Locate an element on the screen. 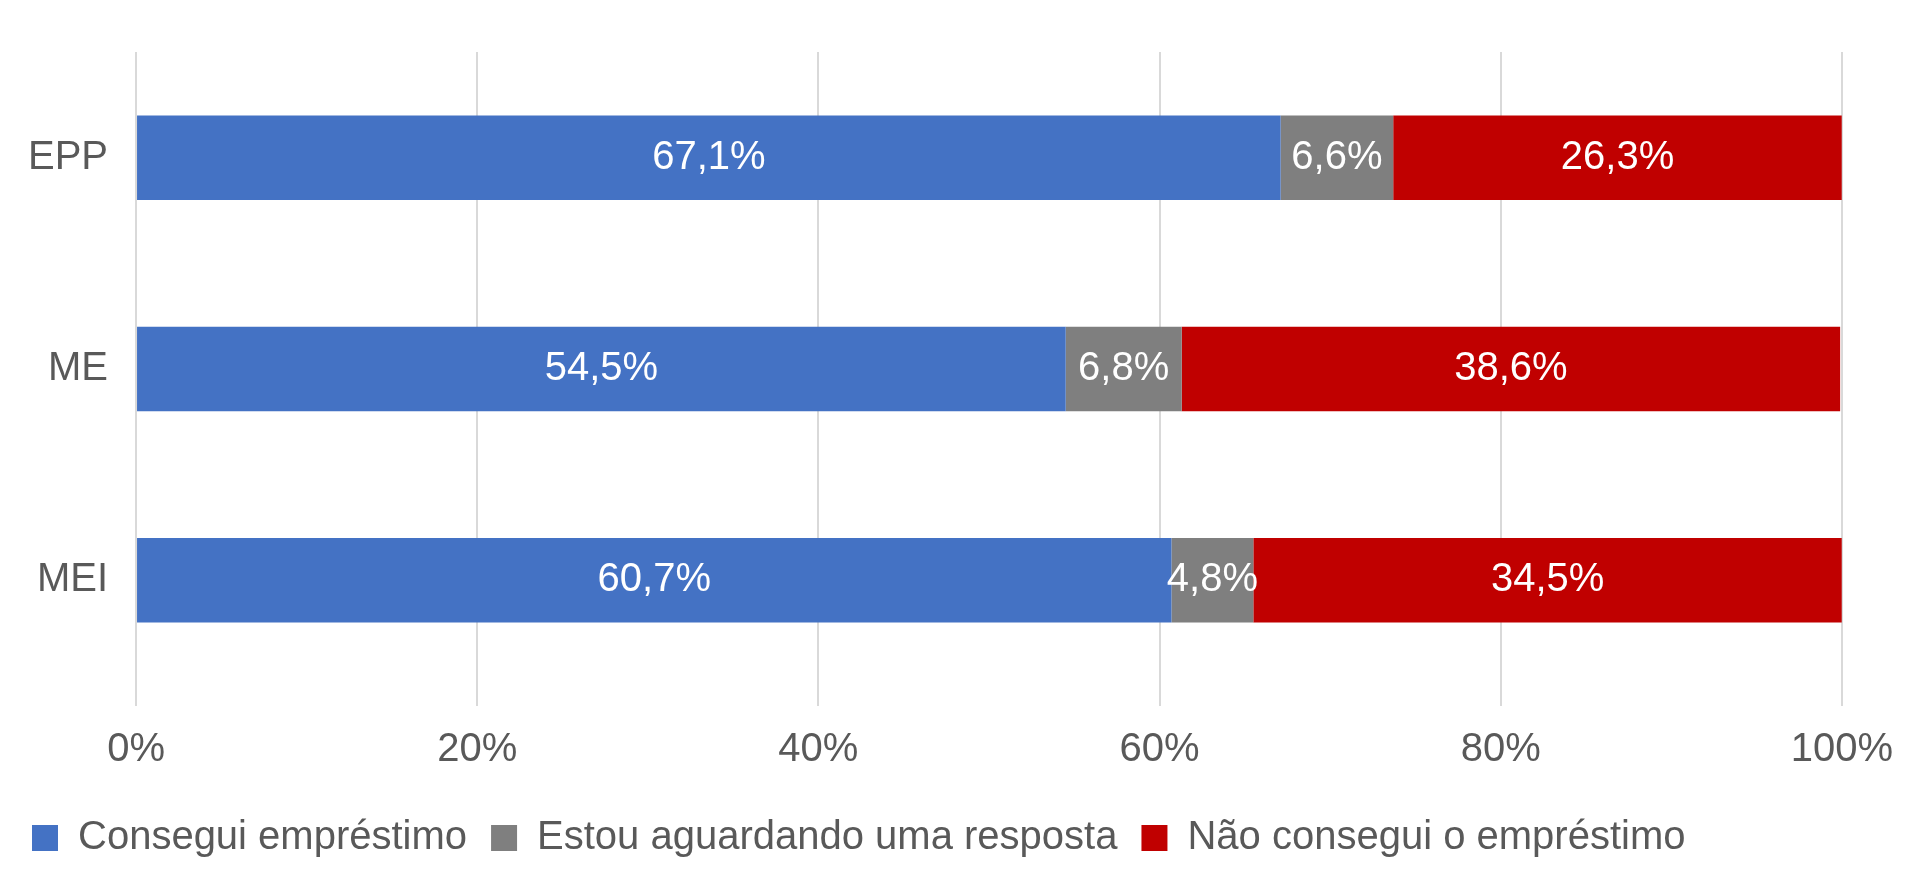  x-tick-label: 0% is located at coordinates (136, 747).